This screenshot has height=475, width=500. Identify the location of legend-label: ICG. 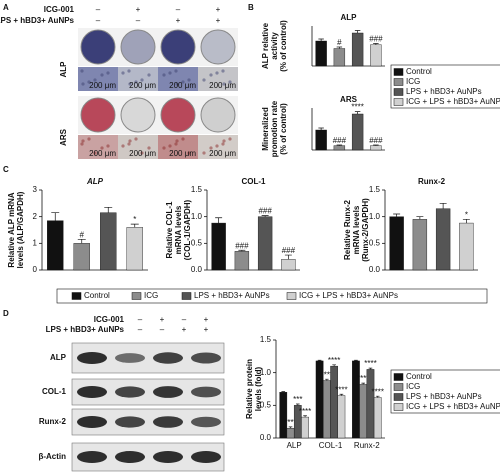
(413, 81).